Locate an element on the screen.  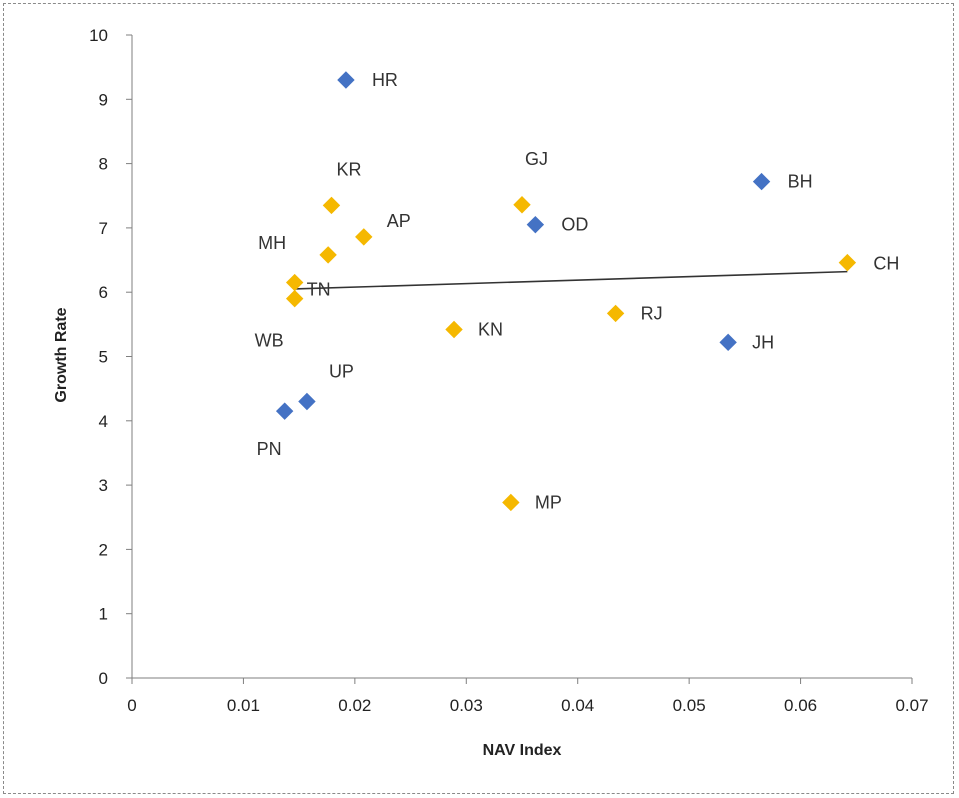
point-label-bh: BH is located at coordinates (800, 182).